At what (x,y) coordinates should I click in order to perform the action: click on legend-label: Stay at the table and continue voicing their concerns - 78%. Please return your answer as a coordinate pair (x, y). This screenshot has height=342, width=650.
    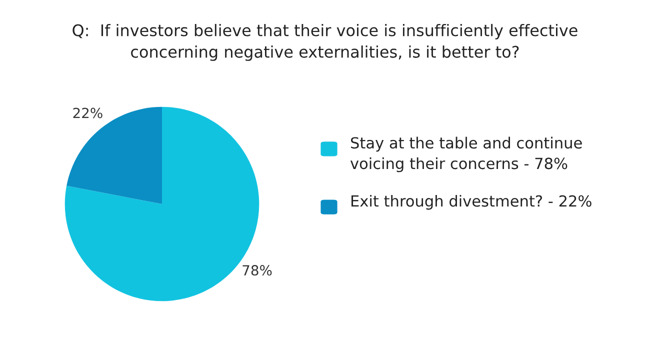
    Looking at the image, I should click on (466, 154).